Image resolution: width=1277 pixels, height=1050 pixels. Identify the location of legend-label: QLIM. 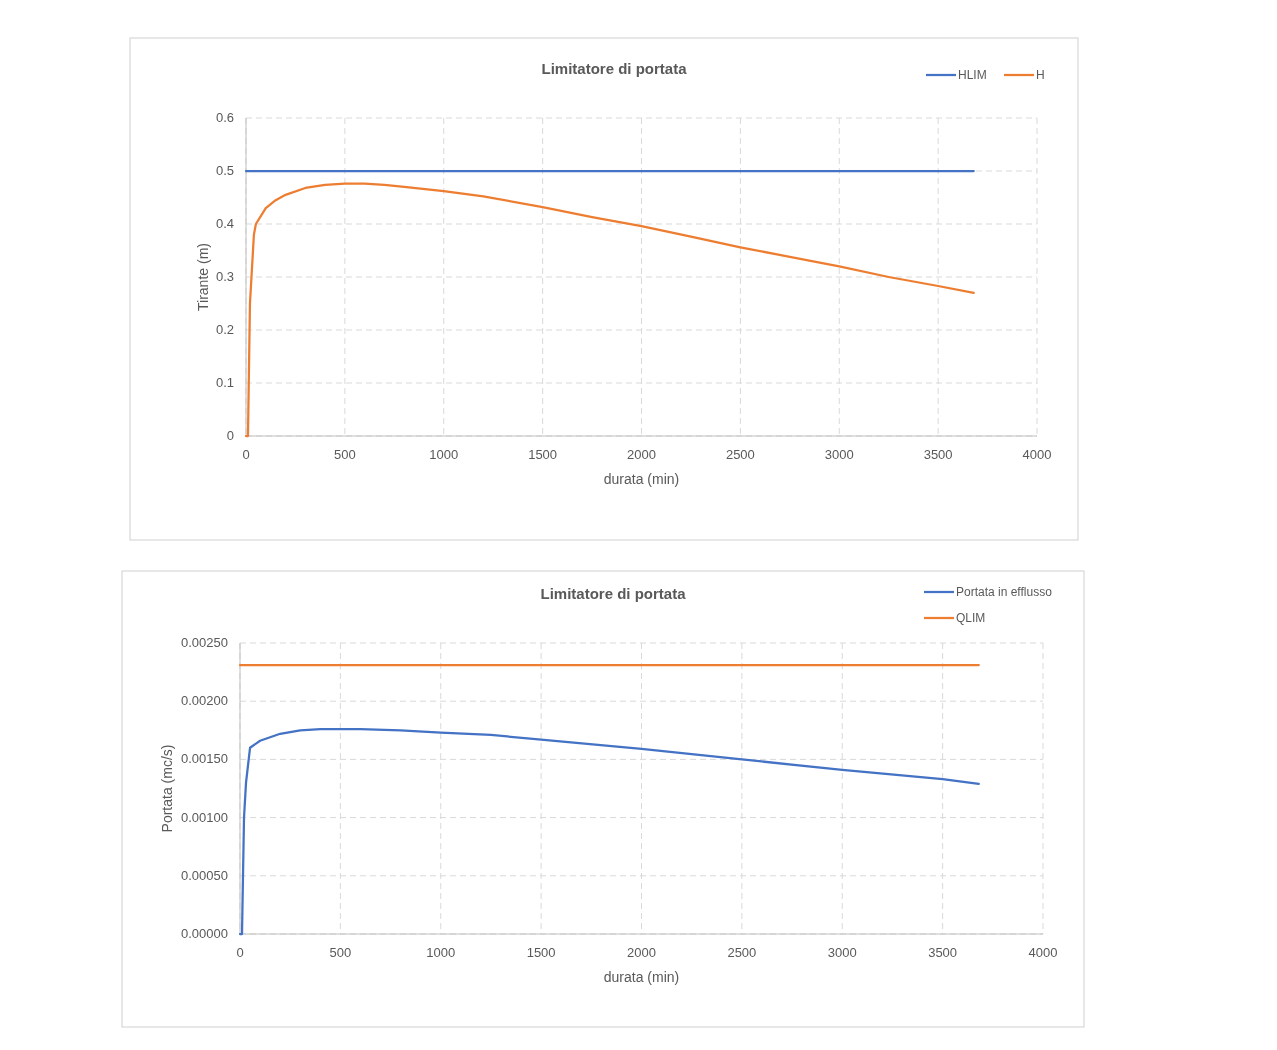
(971, 618).